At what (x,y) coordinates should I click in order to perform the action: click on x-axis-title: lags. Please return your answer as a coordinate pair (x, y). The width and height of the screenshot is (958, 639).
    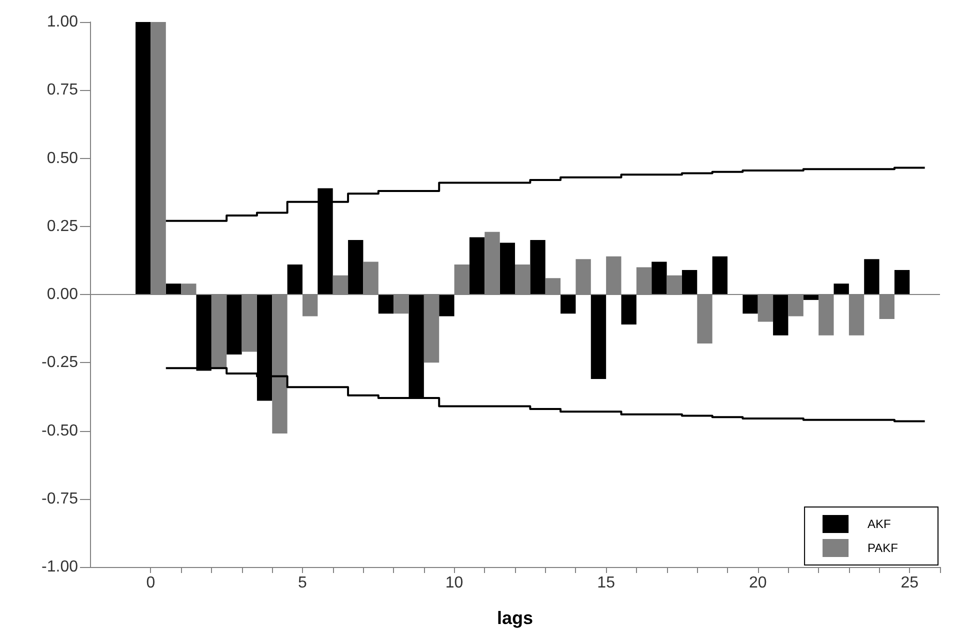
    Looking at the image, I should click on (515, 618).